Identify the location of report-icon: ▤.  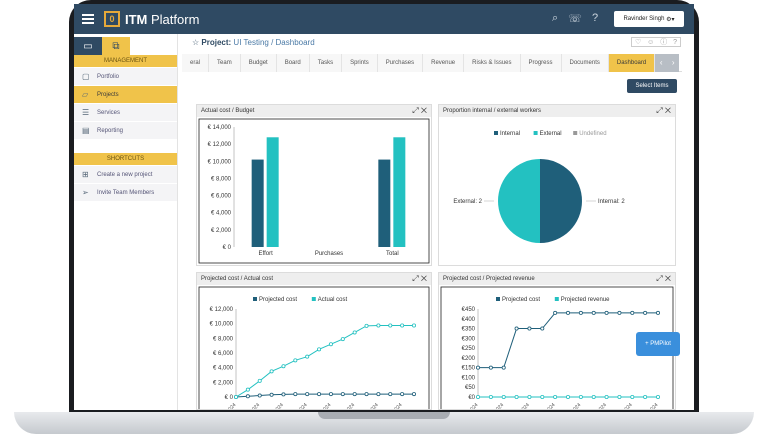
(86, 130).